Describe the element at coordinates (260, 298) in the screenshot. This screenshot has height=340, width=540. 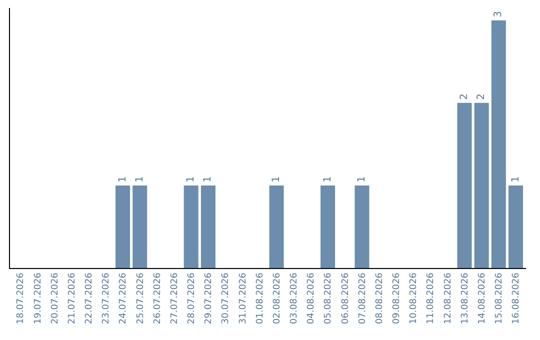
I see `x-tick-label: 01.08.2026` at that location.